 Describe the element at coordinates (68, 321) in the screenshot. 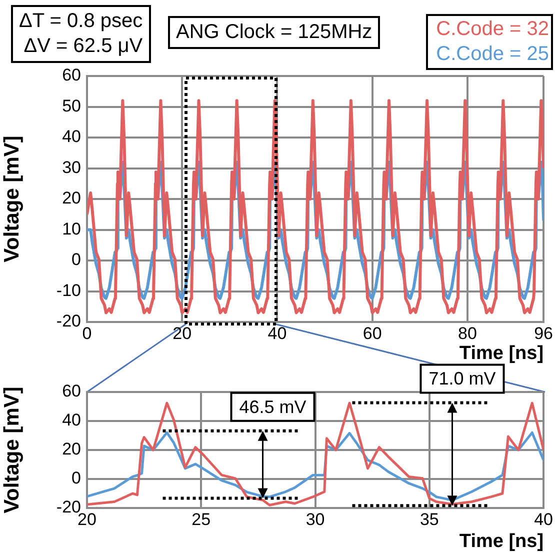

I see `y-tick-label: -20` at that location.